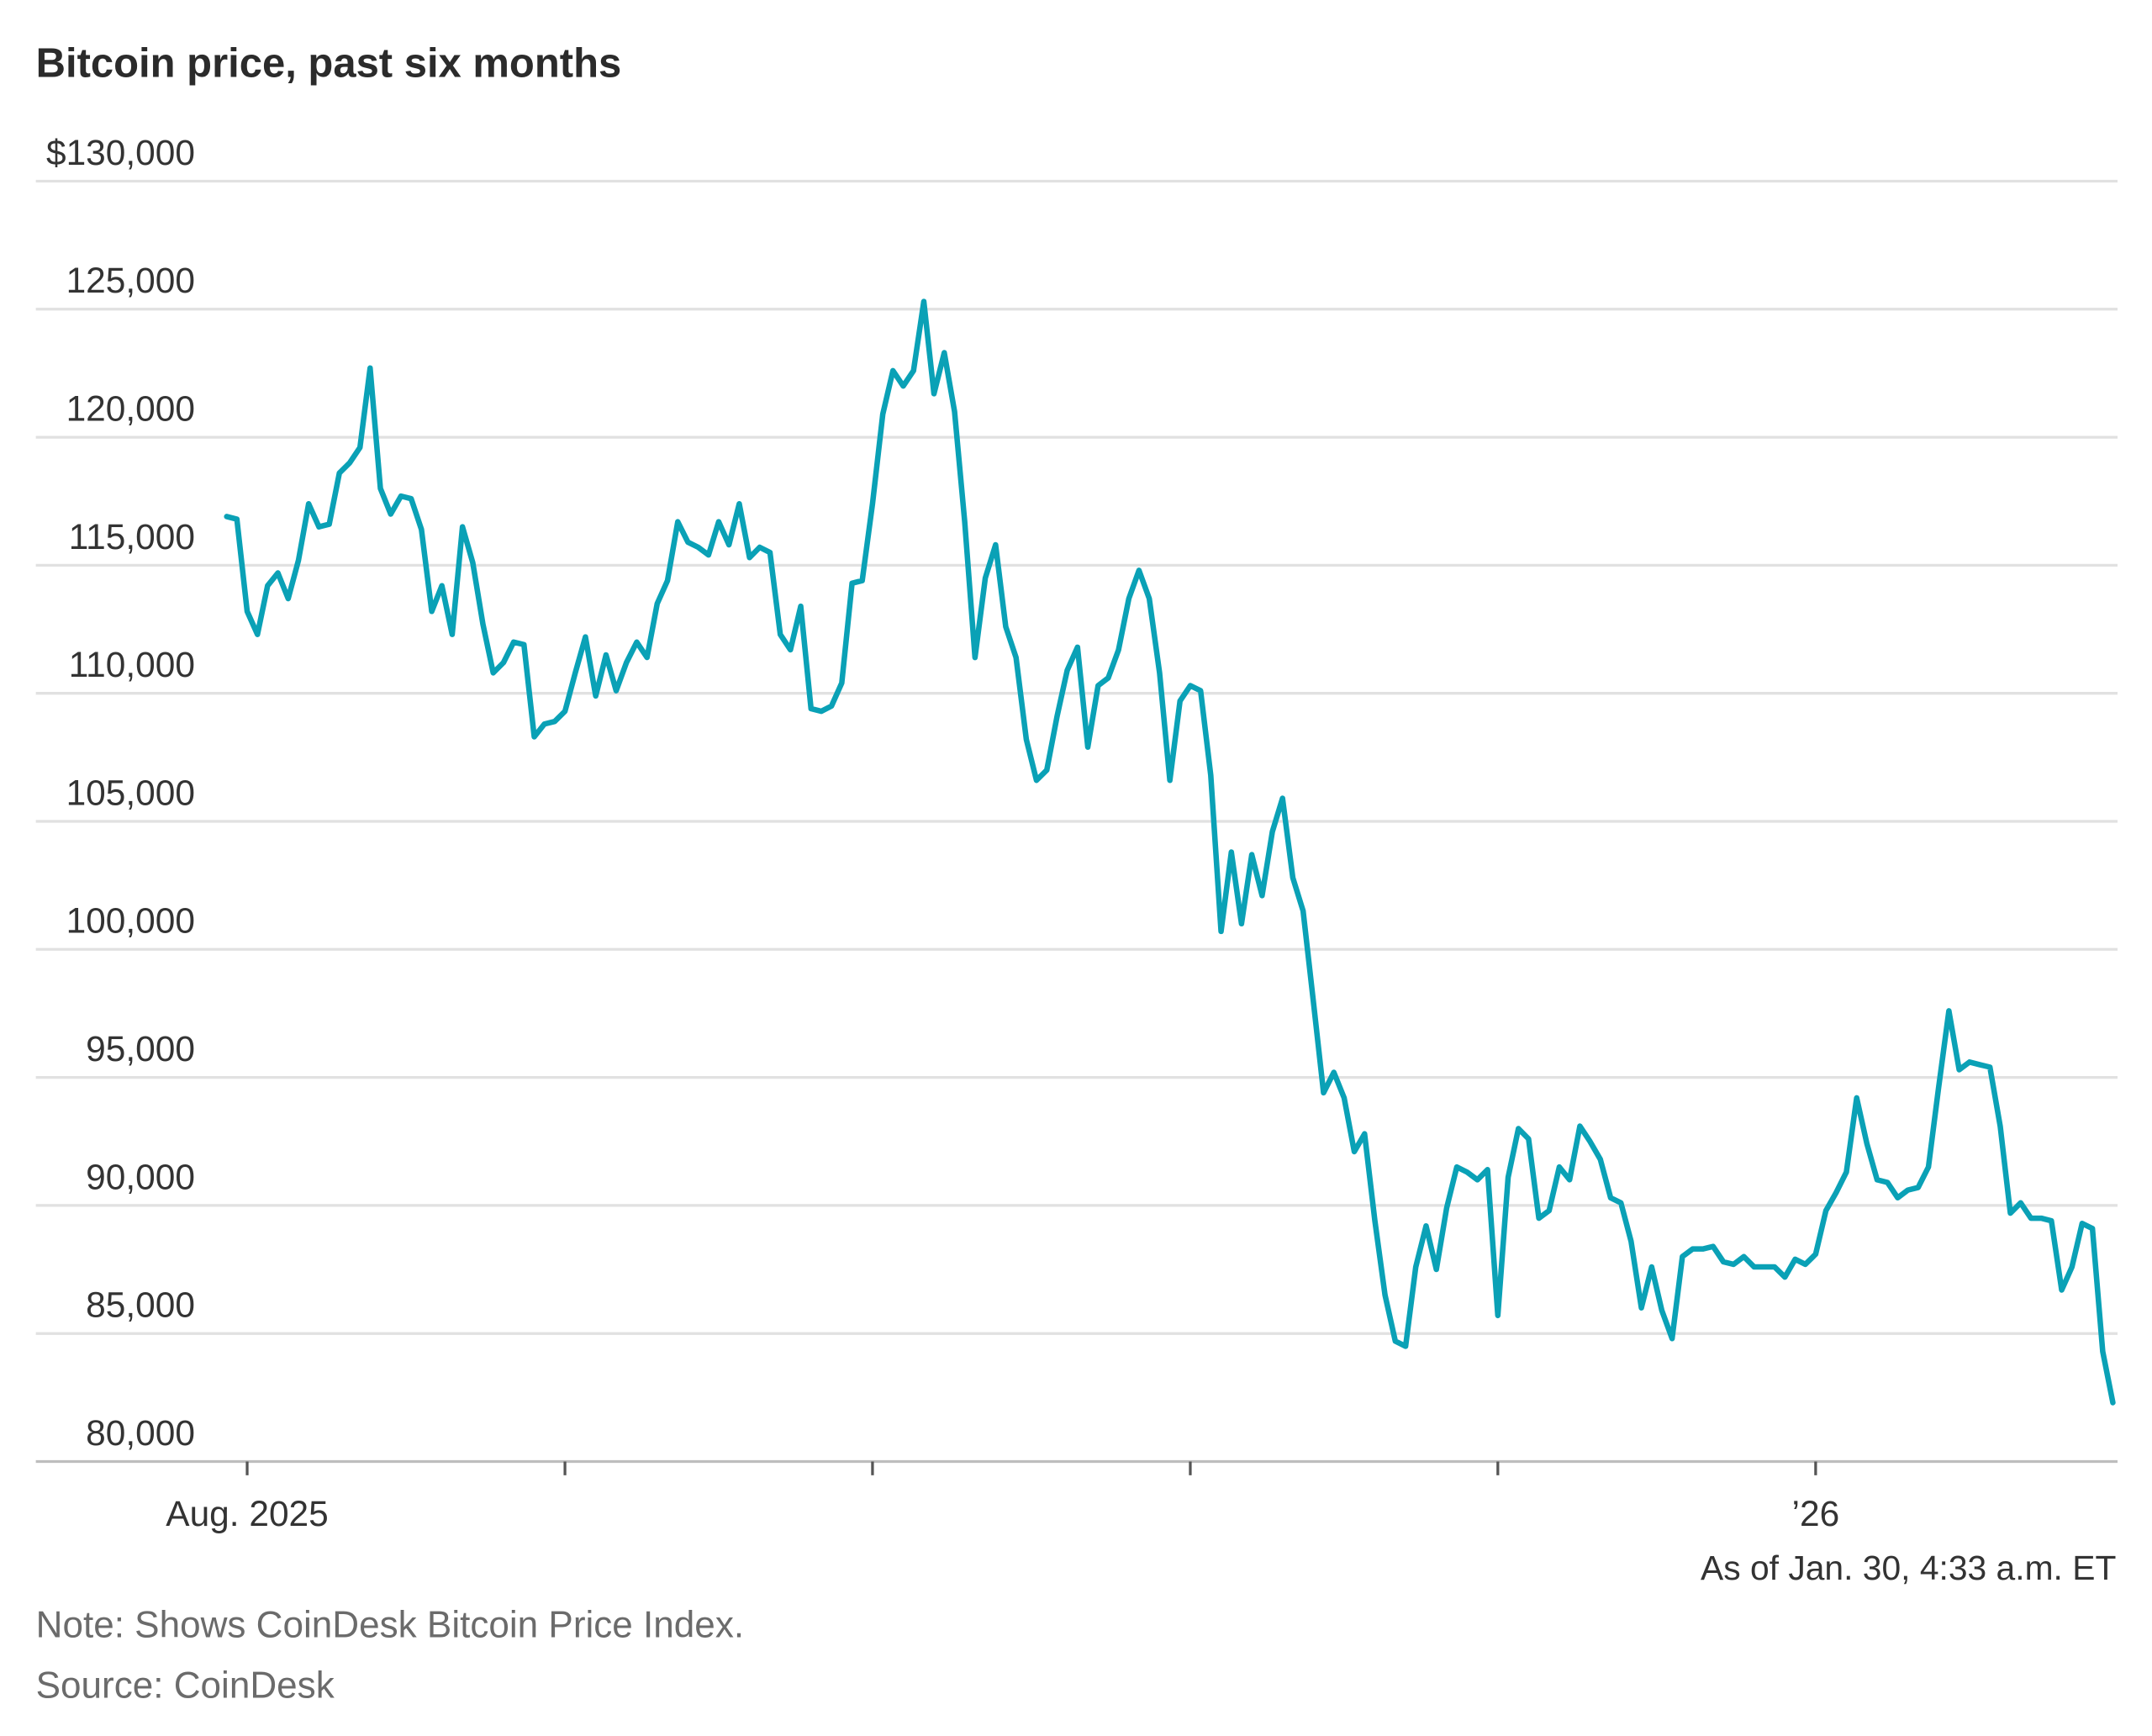  I want to click on y-tick-label: 90,000, so click(140, 1176).